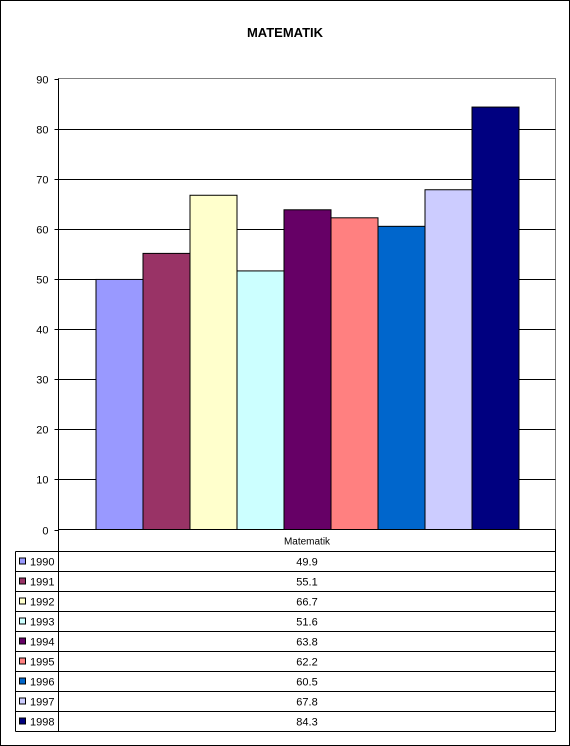  Describe the element at coordinates (22, 661) in the screenshot. I see `legend-swatch-1995` at that location.